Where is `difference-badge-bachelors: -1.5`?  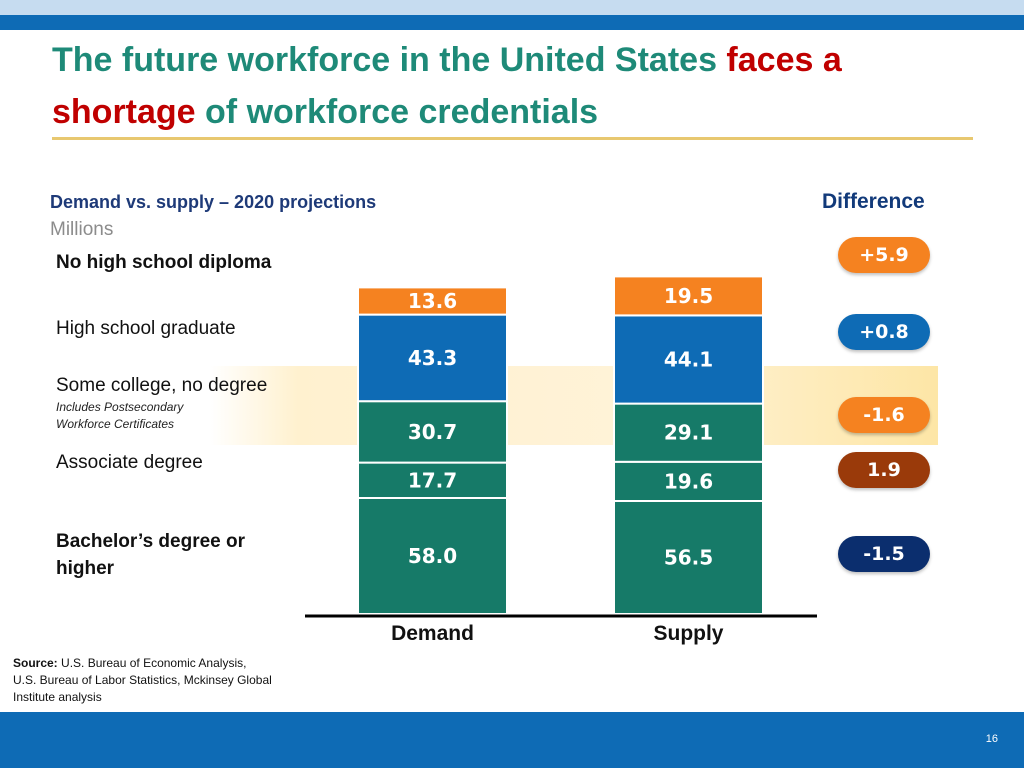 difference-badge-bachelors: -1.5 is located at coordinates (884, 554).